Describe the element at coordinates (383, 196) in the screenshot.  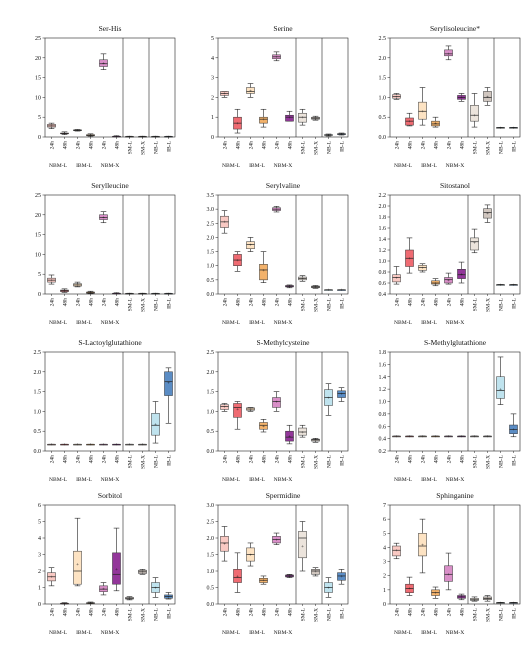
I see `y-tick-label: 2.2` at that location.